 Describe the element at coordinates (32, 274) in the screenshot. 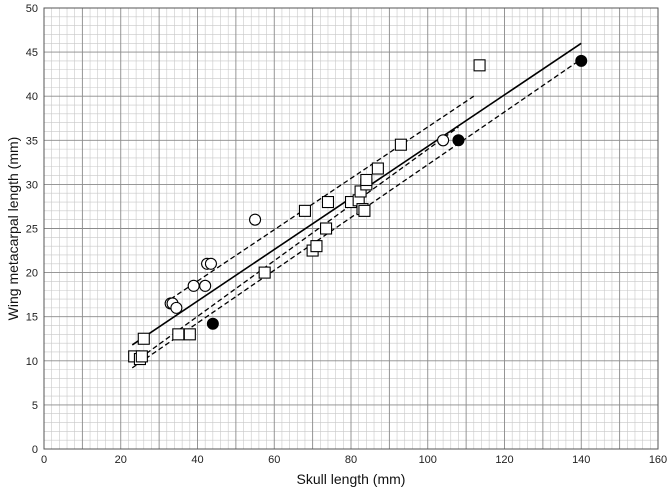

I see `y-tick-label: 20` at that location.